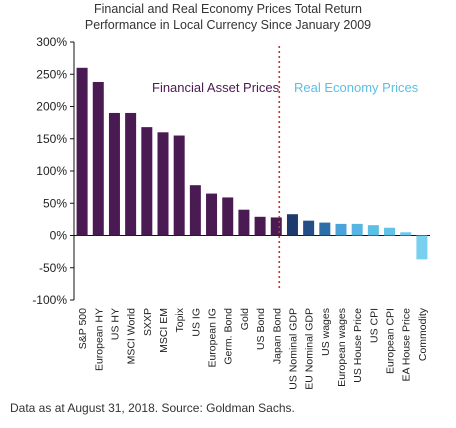 This screenshot has width=456, height=428. I want to click on x-tick-label: European IG, so click(213, 338).